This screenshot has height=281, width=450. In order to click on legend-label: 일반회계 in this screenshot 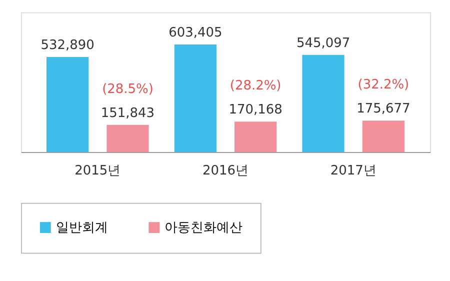, I will do `click(82, 228)`.